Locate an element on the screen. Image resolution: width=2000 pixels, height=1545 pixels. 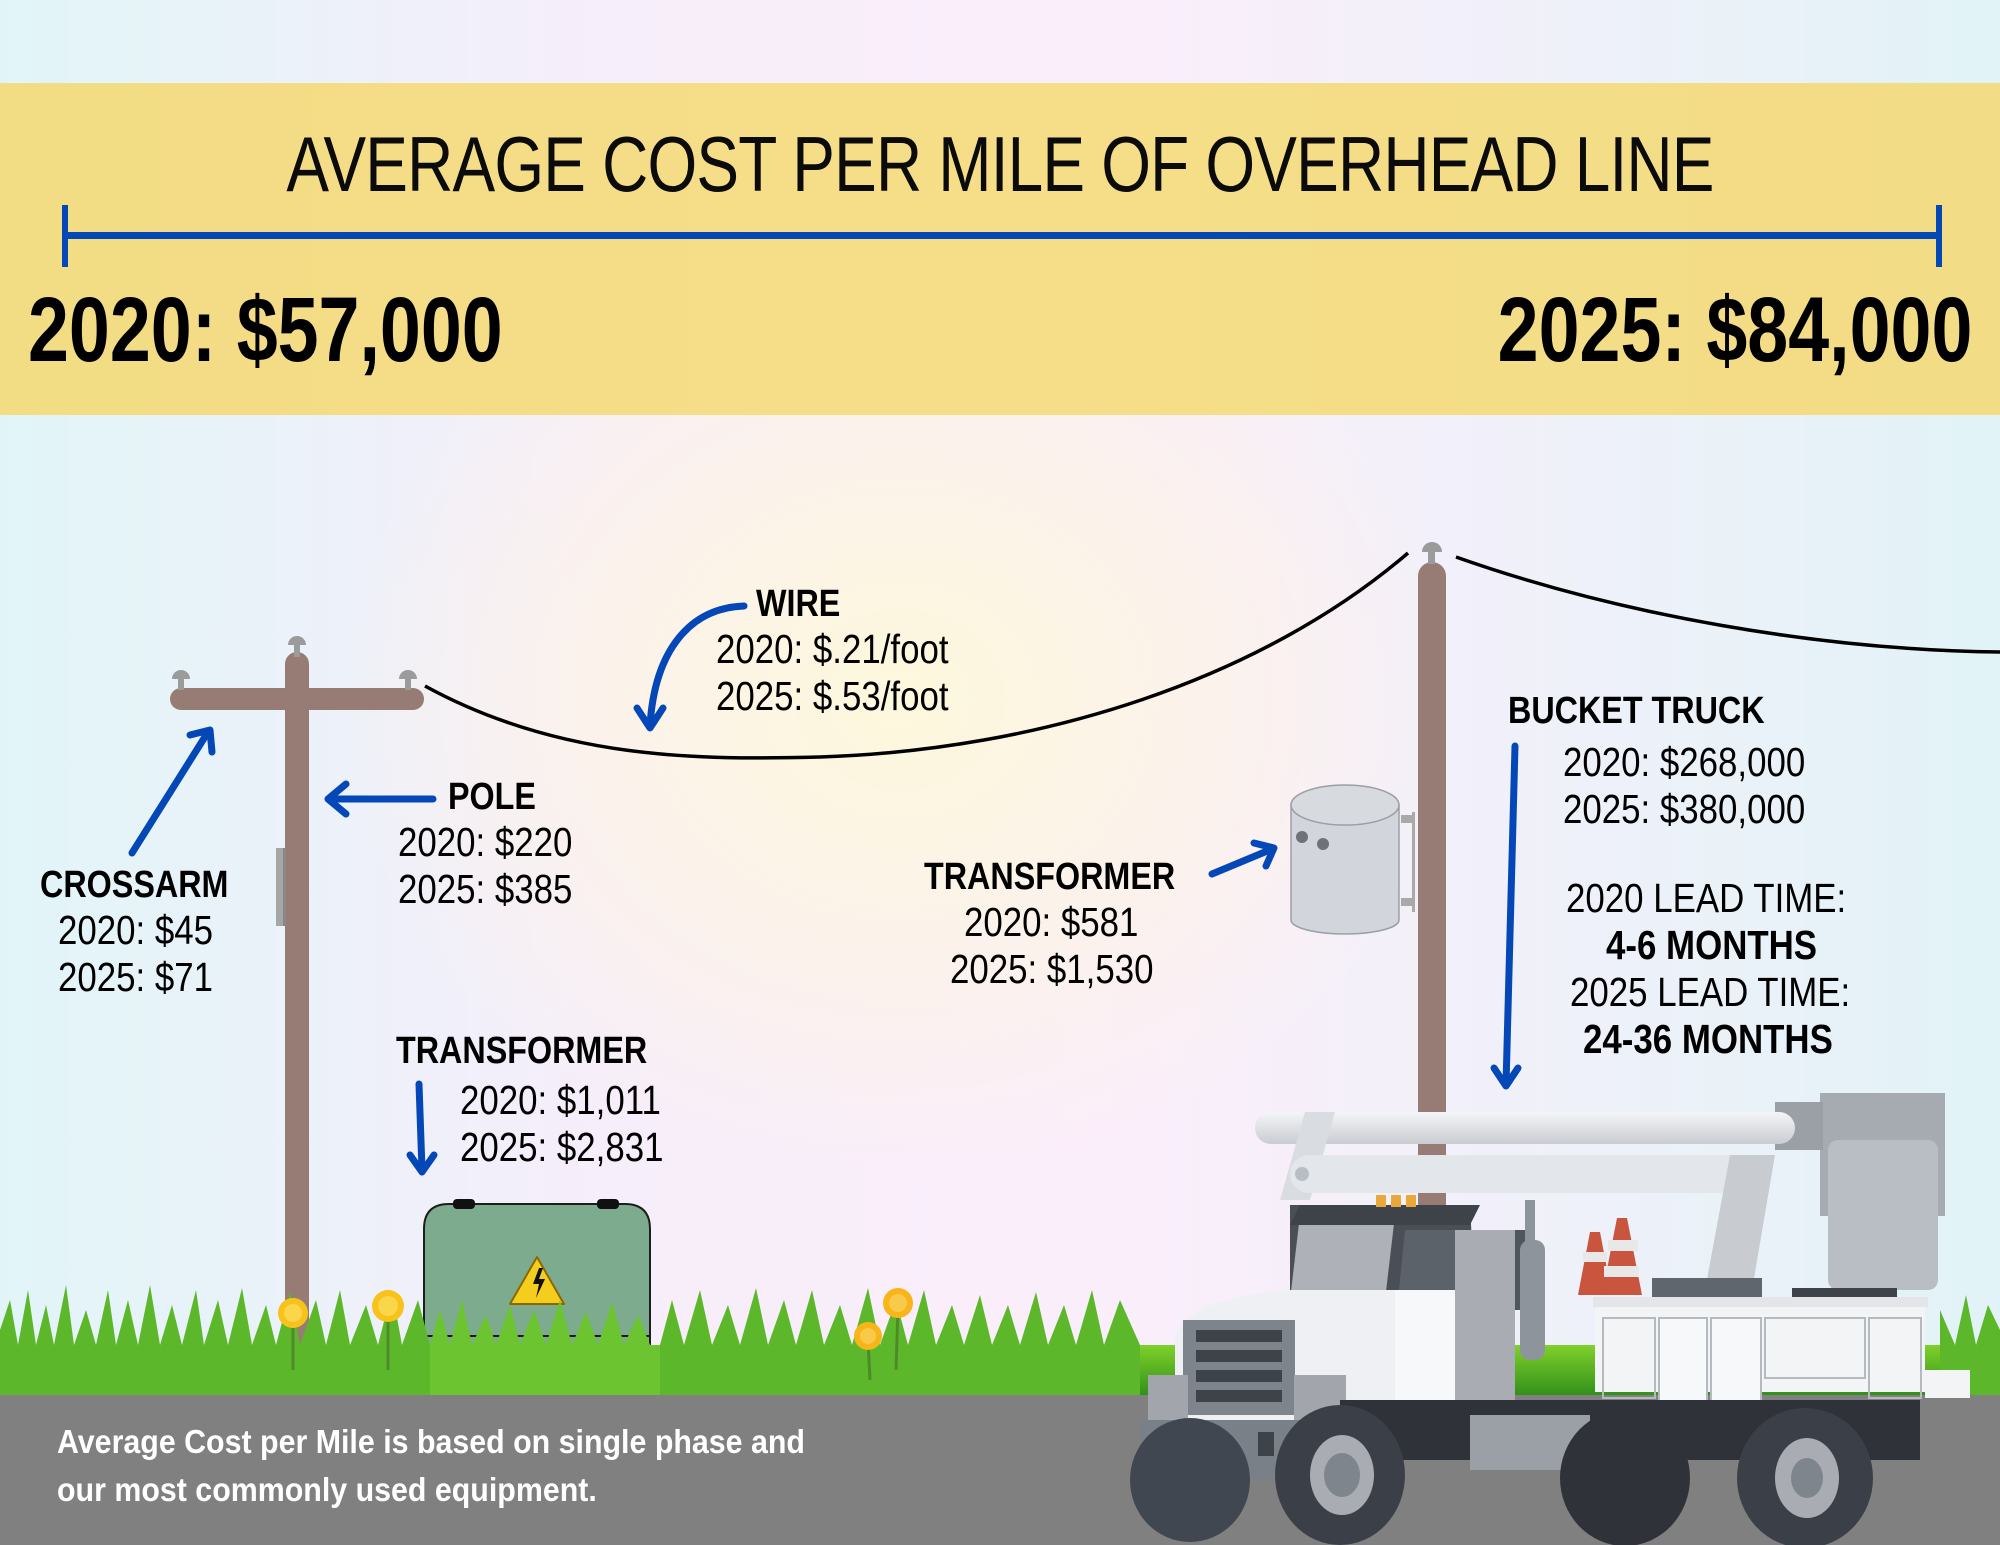
bucket-truck-title: BUCKET TRUCK is located at coordinates (1636, 711).